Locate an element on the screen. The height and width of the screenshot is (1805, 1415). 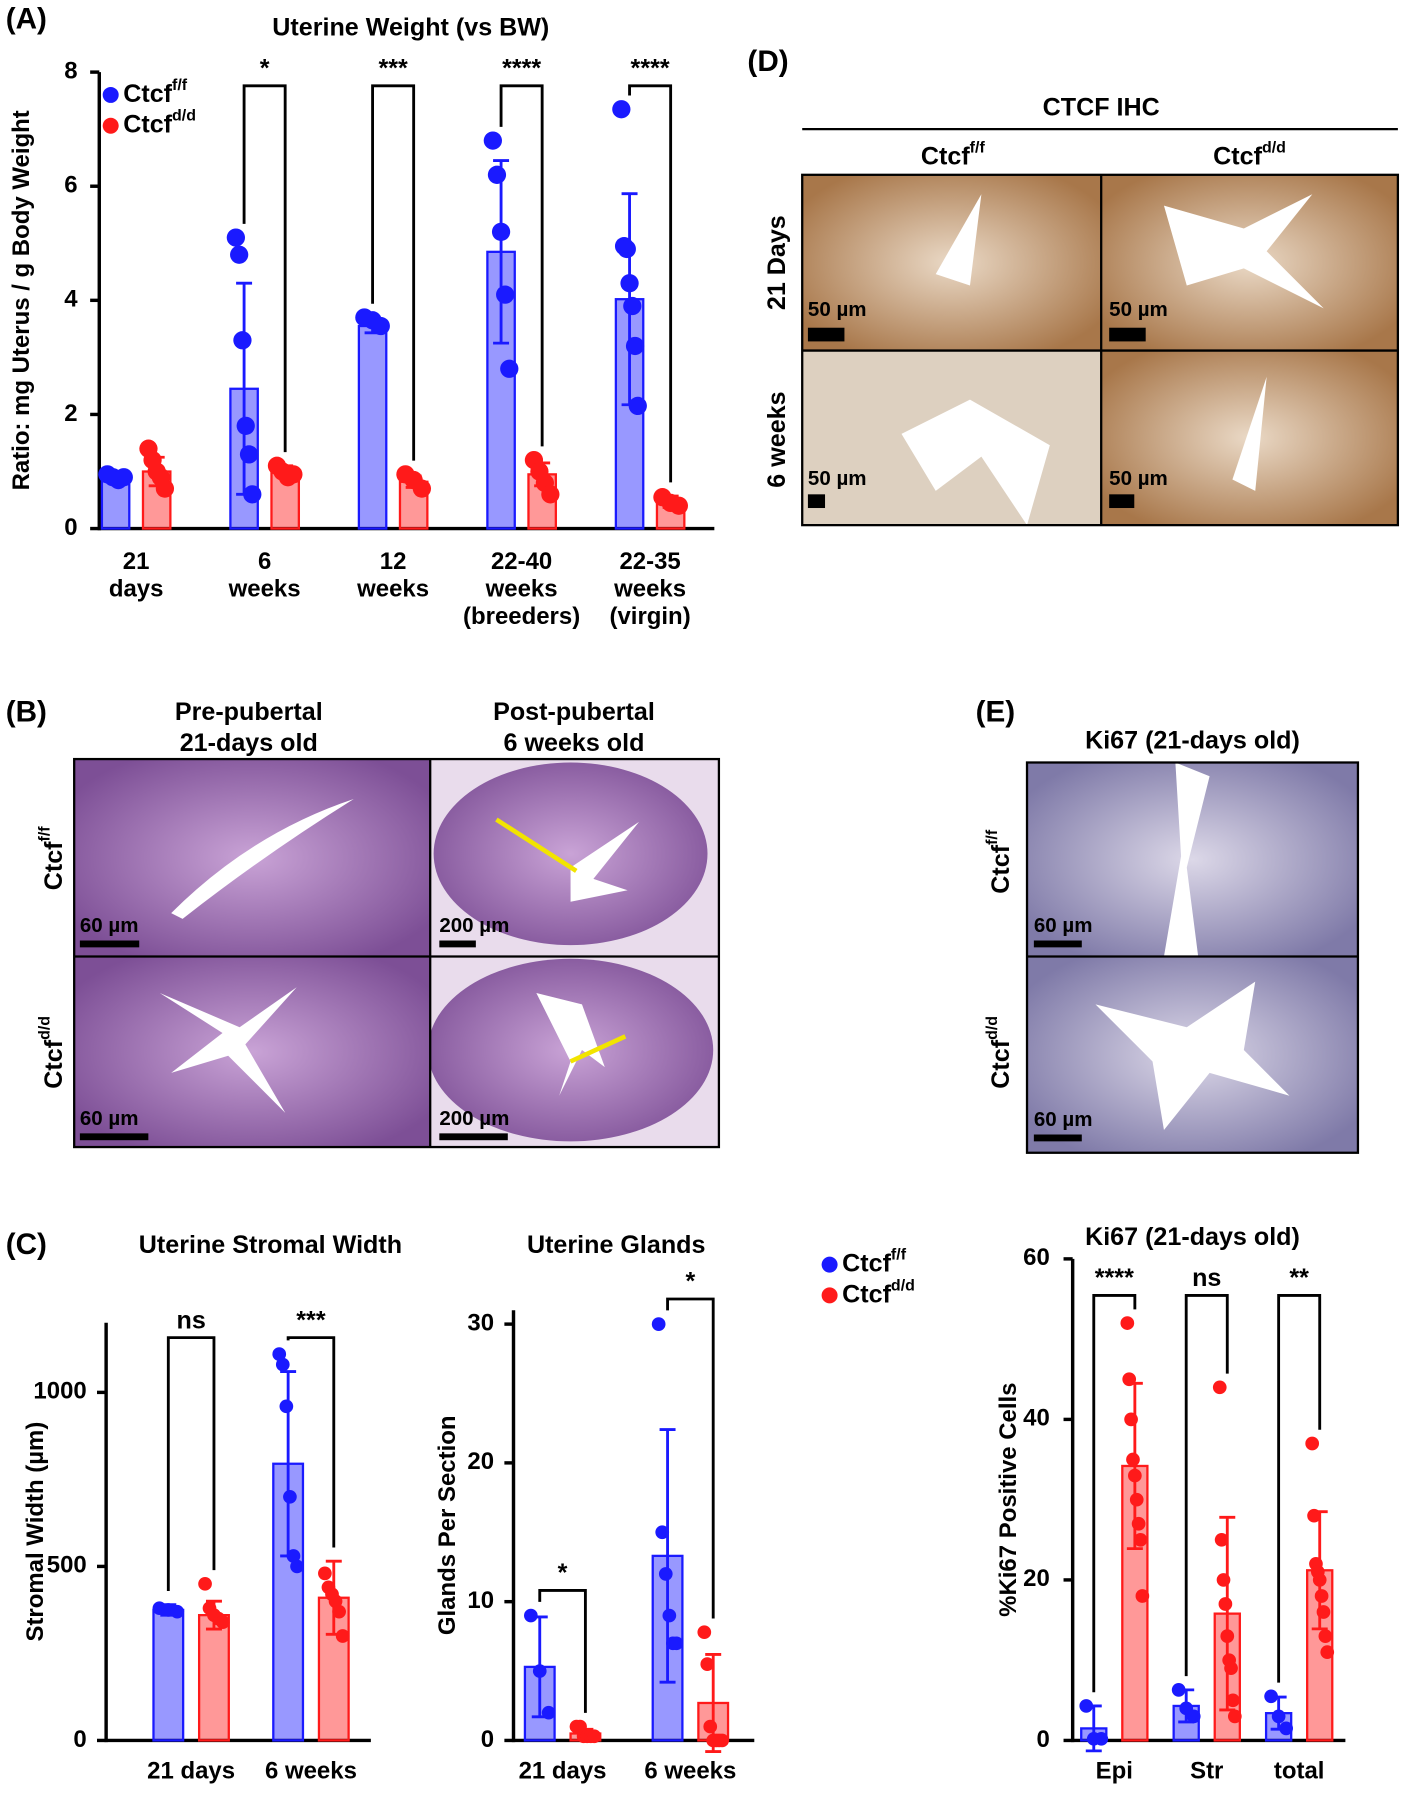
x-tick-label: 6 weeks is located at coordinates (311, 1771).